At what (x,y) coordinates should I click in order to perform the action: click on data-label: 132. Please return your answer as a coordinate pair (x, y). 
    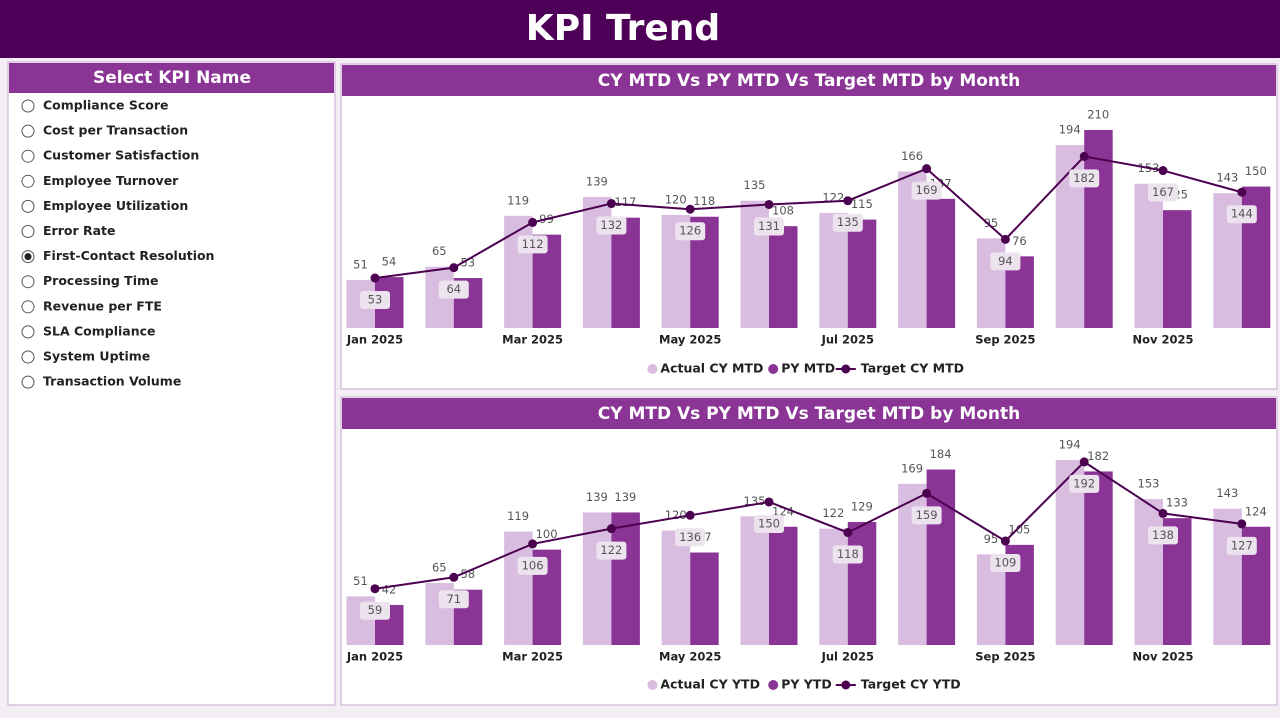
    Looking at the image, I should click on (611, 225).